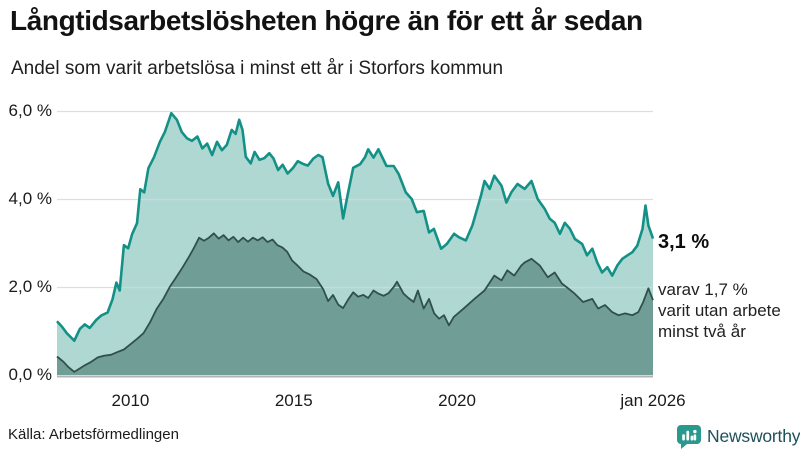 The image size is (800, 450). What do you see at coordinates (457, 400) in the screenshot?
I see `x-axis-tick-label: 2020` at bounding box center [457, 400].